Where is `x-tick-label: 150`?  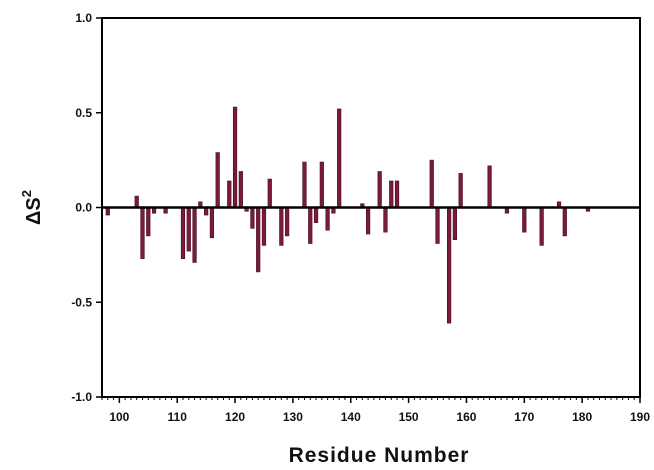 x-tick-label: 150 is located at coordinates (409, 417).